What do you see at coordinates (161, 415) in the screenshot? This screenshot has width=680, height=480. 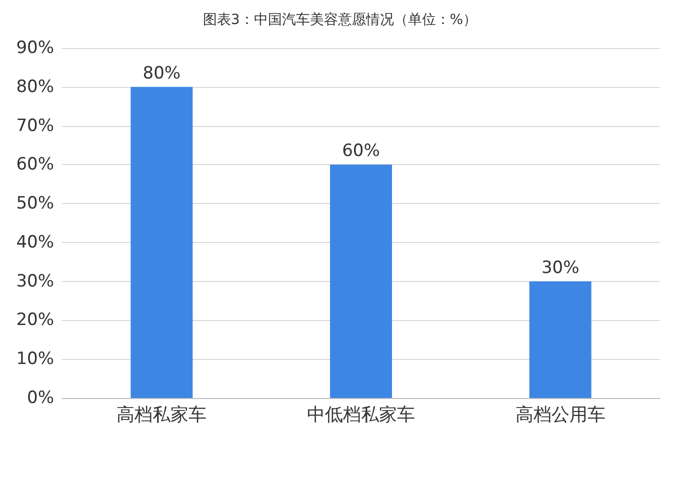 I see `x-tick-label: 高档私家车` at bounding box center [161, 415].